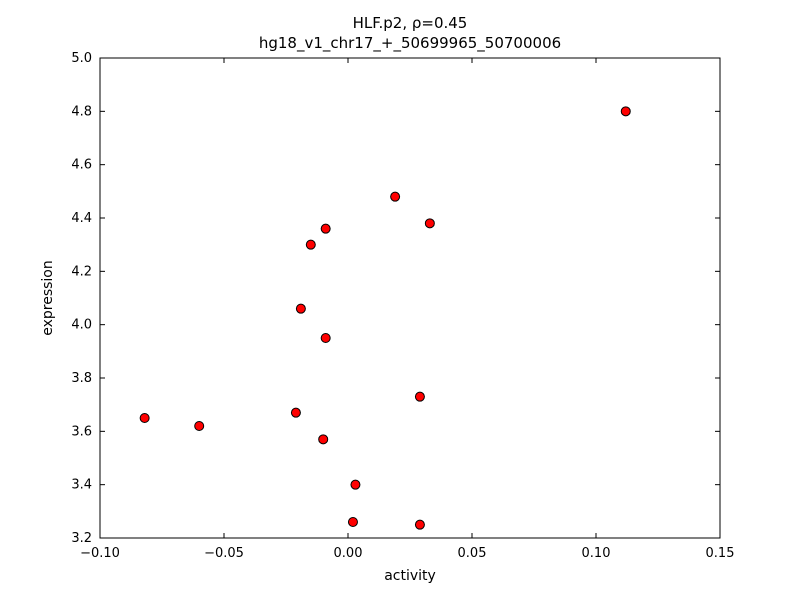  What do you see at coordinates (81, 325) in the screenshot?
I see `y-tick-label: 4.0` at bounding box center [81, 325].